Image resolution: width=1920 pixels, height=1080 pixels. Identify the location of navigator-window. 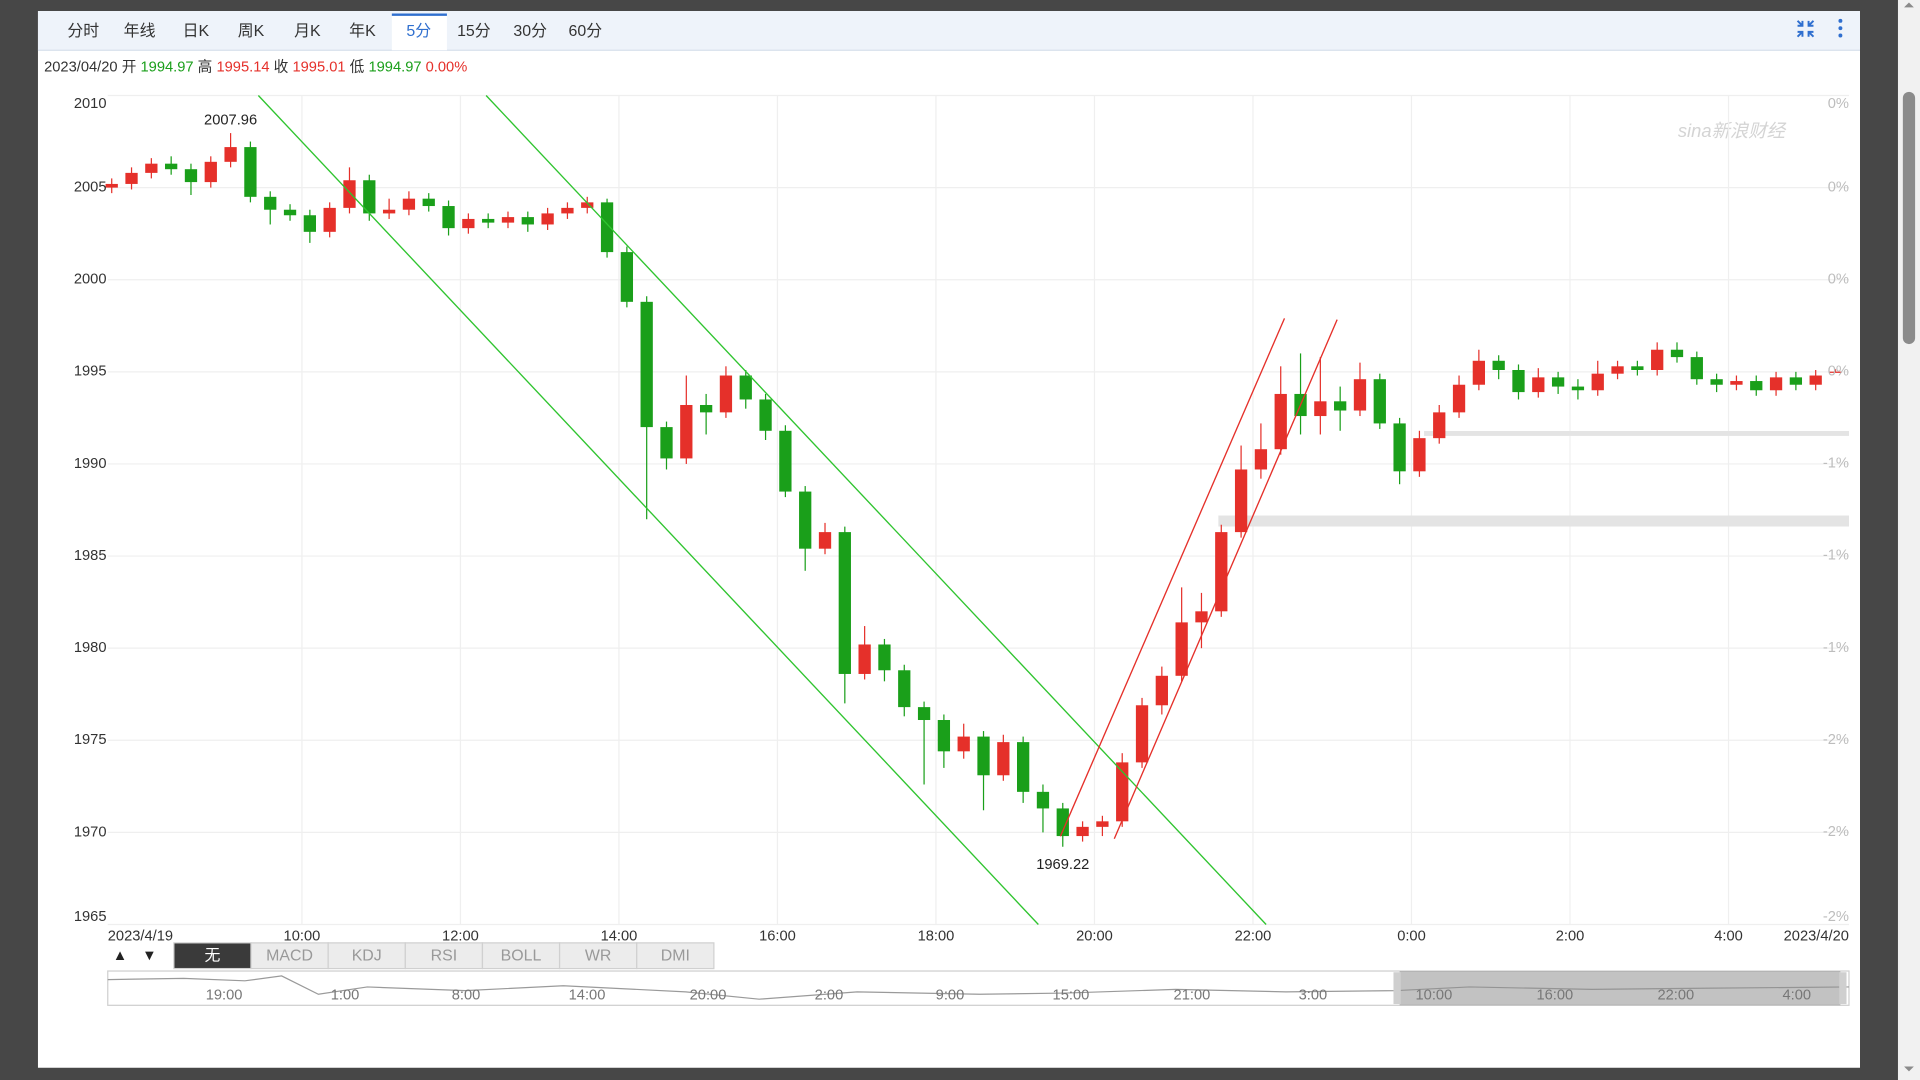
(1620, 988).